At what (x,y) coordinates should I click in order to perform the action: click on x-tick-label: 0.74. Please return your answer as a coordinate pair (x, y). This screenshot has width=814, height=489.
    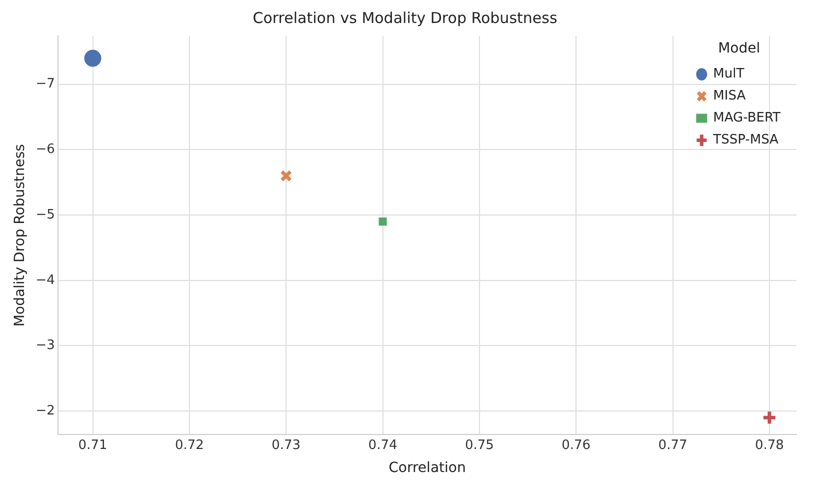
    Looking at the image, I should click on (383, 445).